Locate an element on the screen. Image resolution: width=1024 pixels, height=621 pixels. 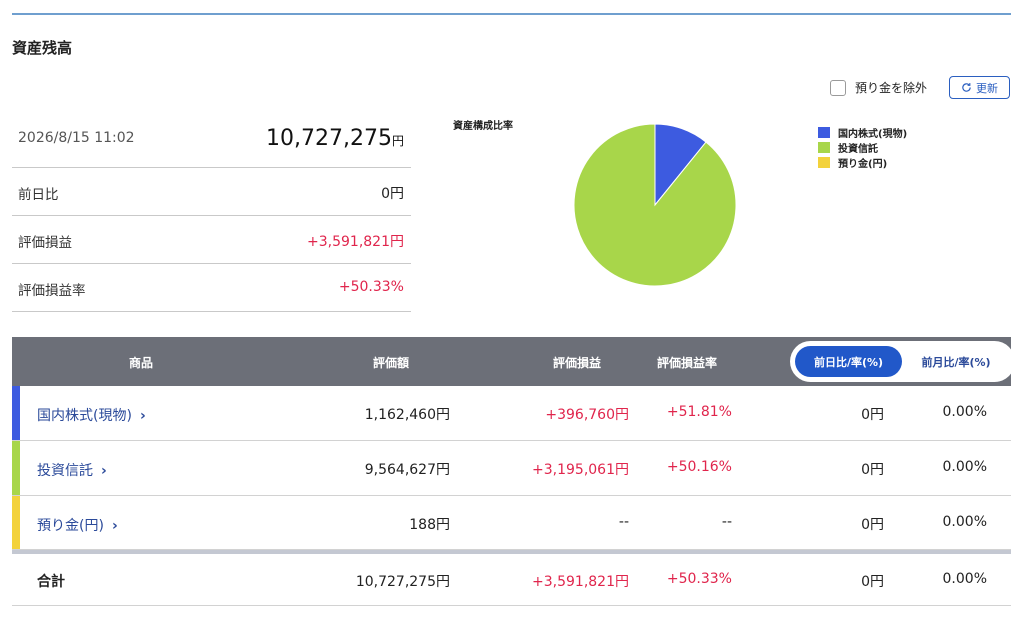
row-name-link: 投資信託 › is located at coordinates (72, 470).